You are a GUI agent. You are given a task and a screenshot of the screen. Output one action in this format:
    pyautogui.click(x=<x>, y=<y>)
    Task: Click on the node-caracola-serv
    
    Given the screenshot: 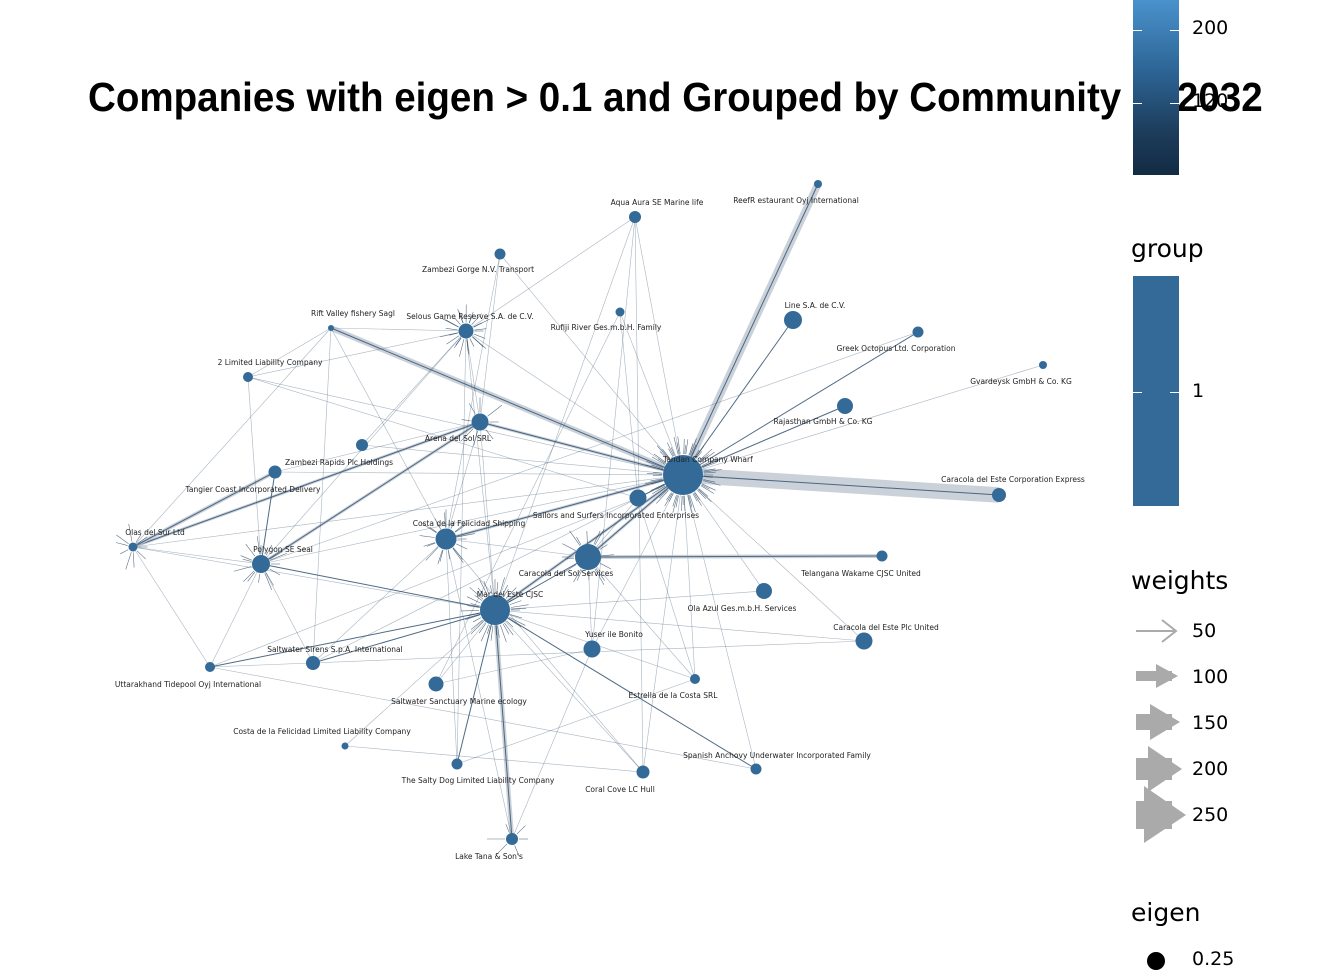 What is the action you would take?
    pyautogui.click(x=588, y=557)
    